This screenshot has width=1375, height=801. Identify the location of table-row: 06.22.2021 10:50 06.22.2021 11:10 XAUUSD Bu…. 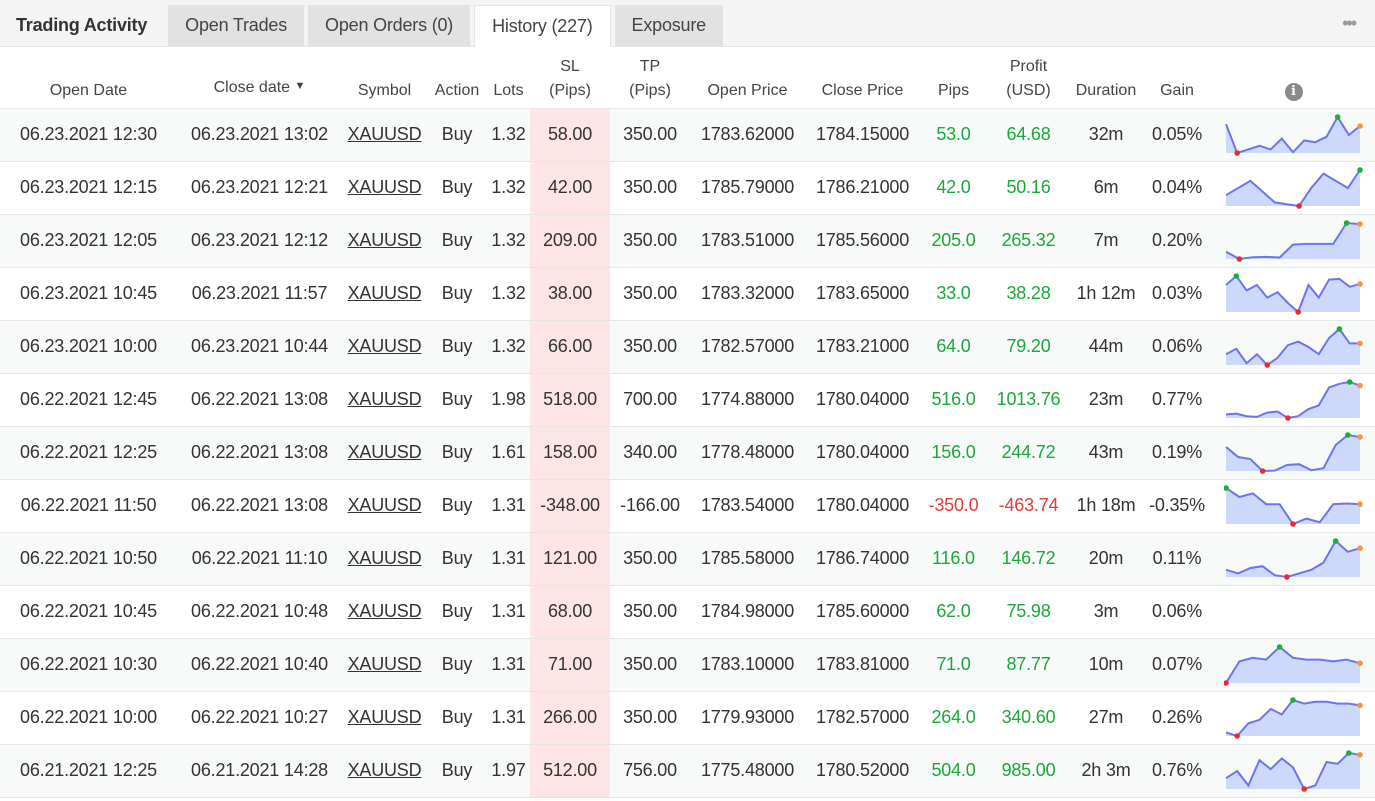
(687, 559).